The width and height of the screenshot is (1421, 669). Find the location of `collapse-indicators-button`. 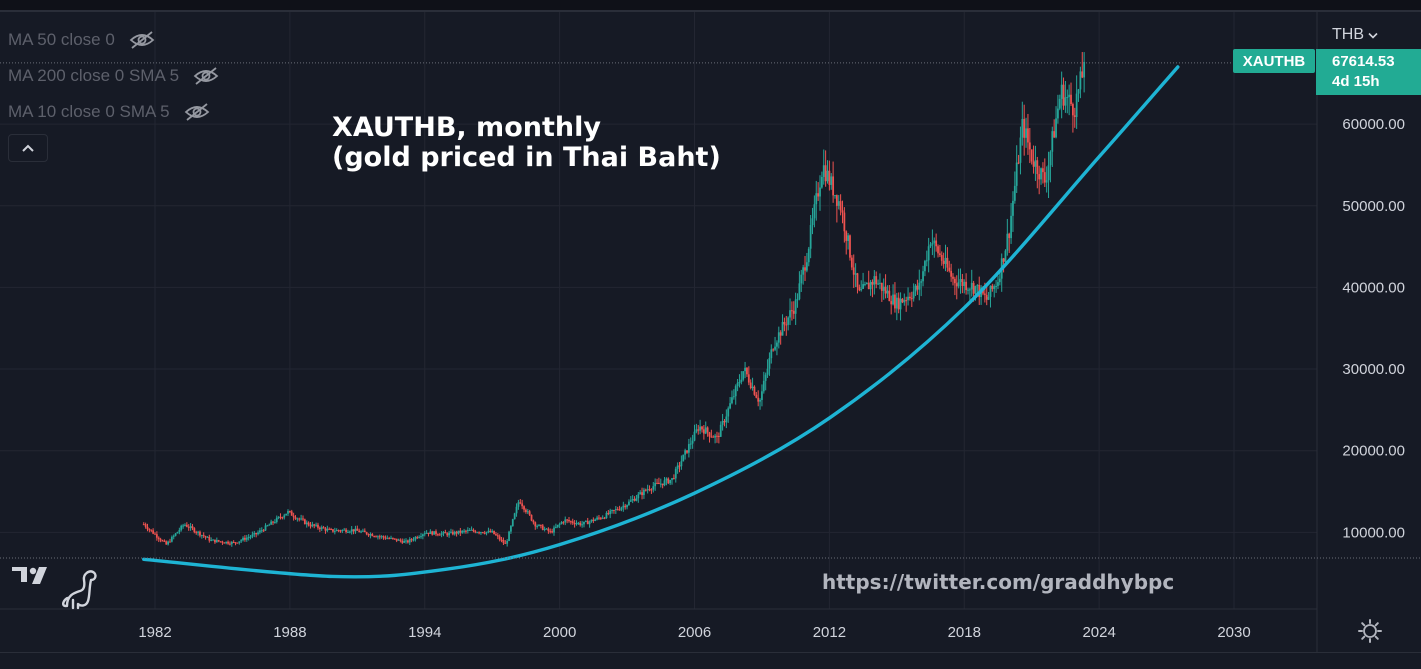

collapse-indicators-button is located at coordinates (28, 148).